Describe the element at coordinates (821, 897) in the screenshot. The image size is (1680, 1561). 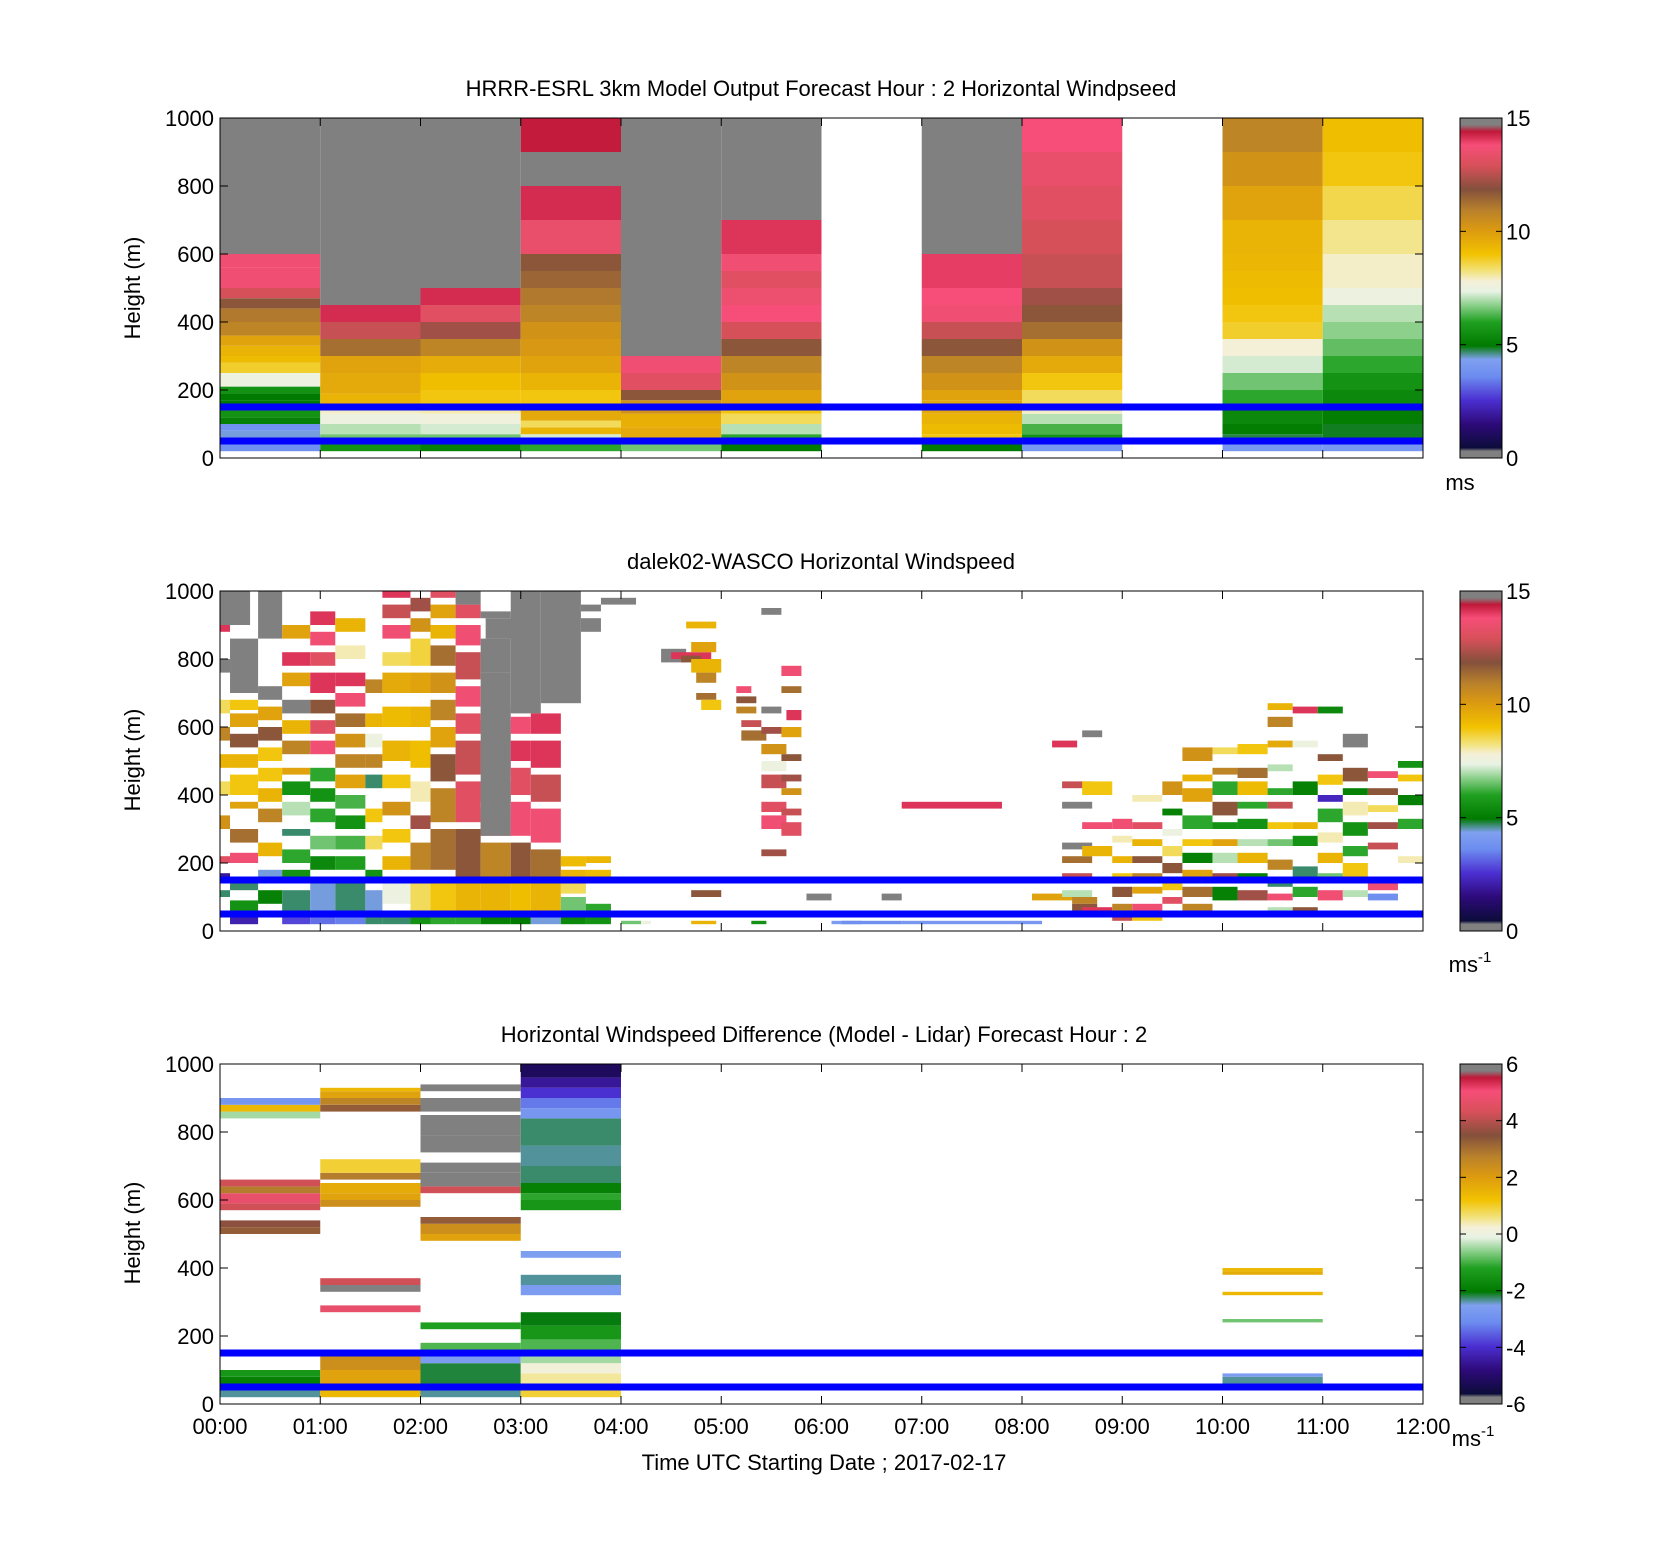
I see `lidar-reference-lines` at that location.